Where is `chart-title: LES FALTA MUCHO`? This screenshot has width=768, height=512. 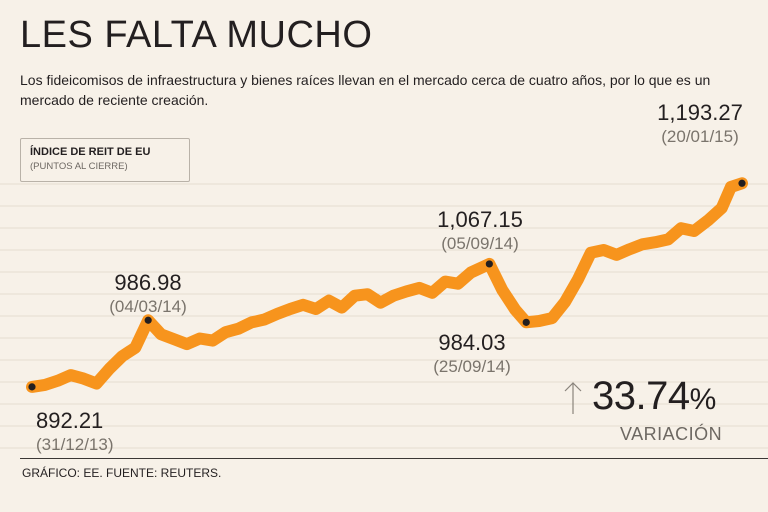
chart-title: LES FALTA MUCHO is located at coordinates (196, 35).